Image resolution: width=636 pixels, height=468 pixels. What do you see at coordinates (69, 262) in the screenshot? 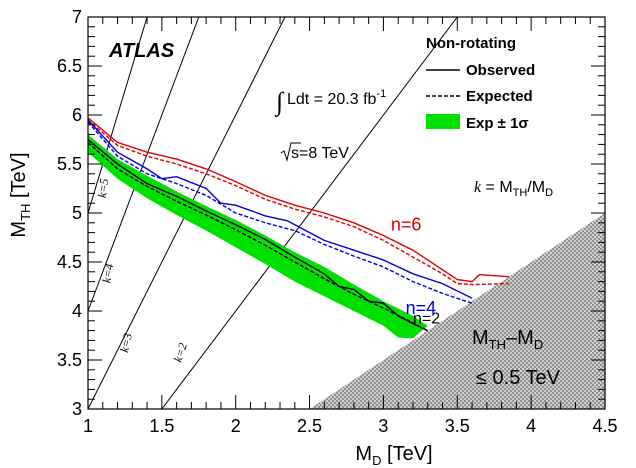
I see `y-tick-label: 4.5` at bounding box center [69, 262].